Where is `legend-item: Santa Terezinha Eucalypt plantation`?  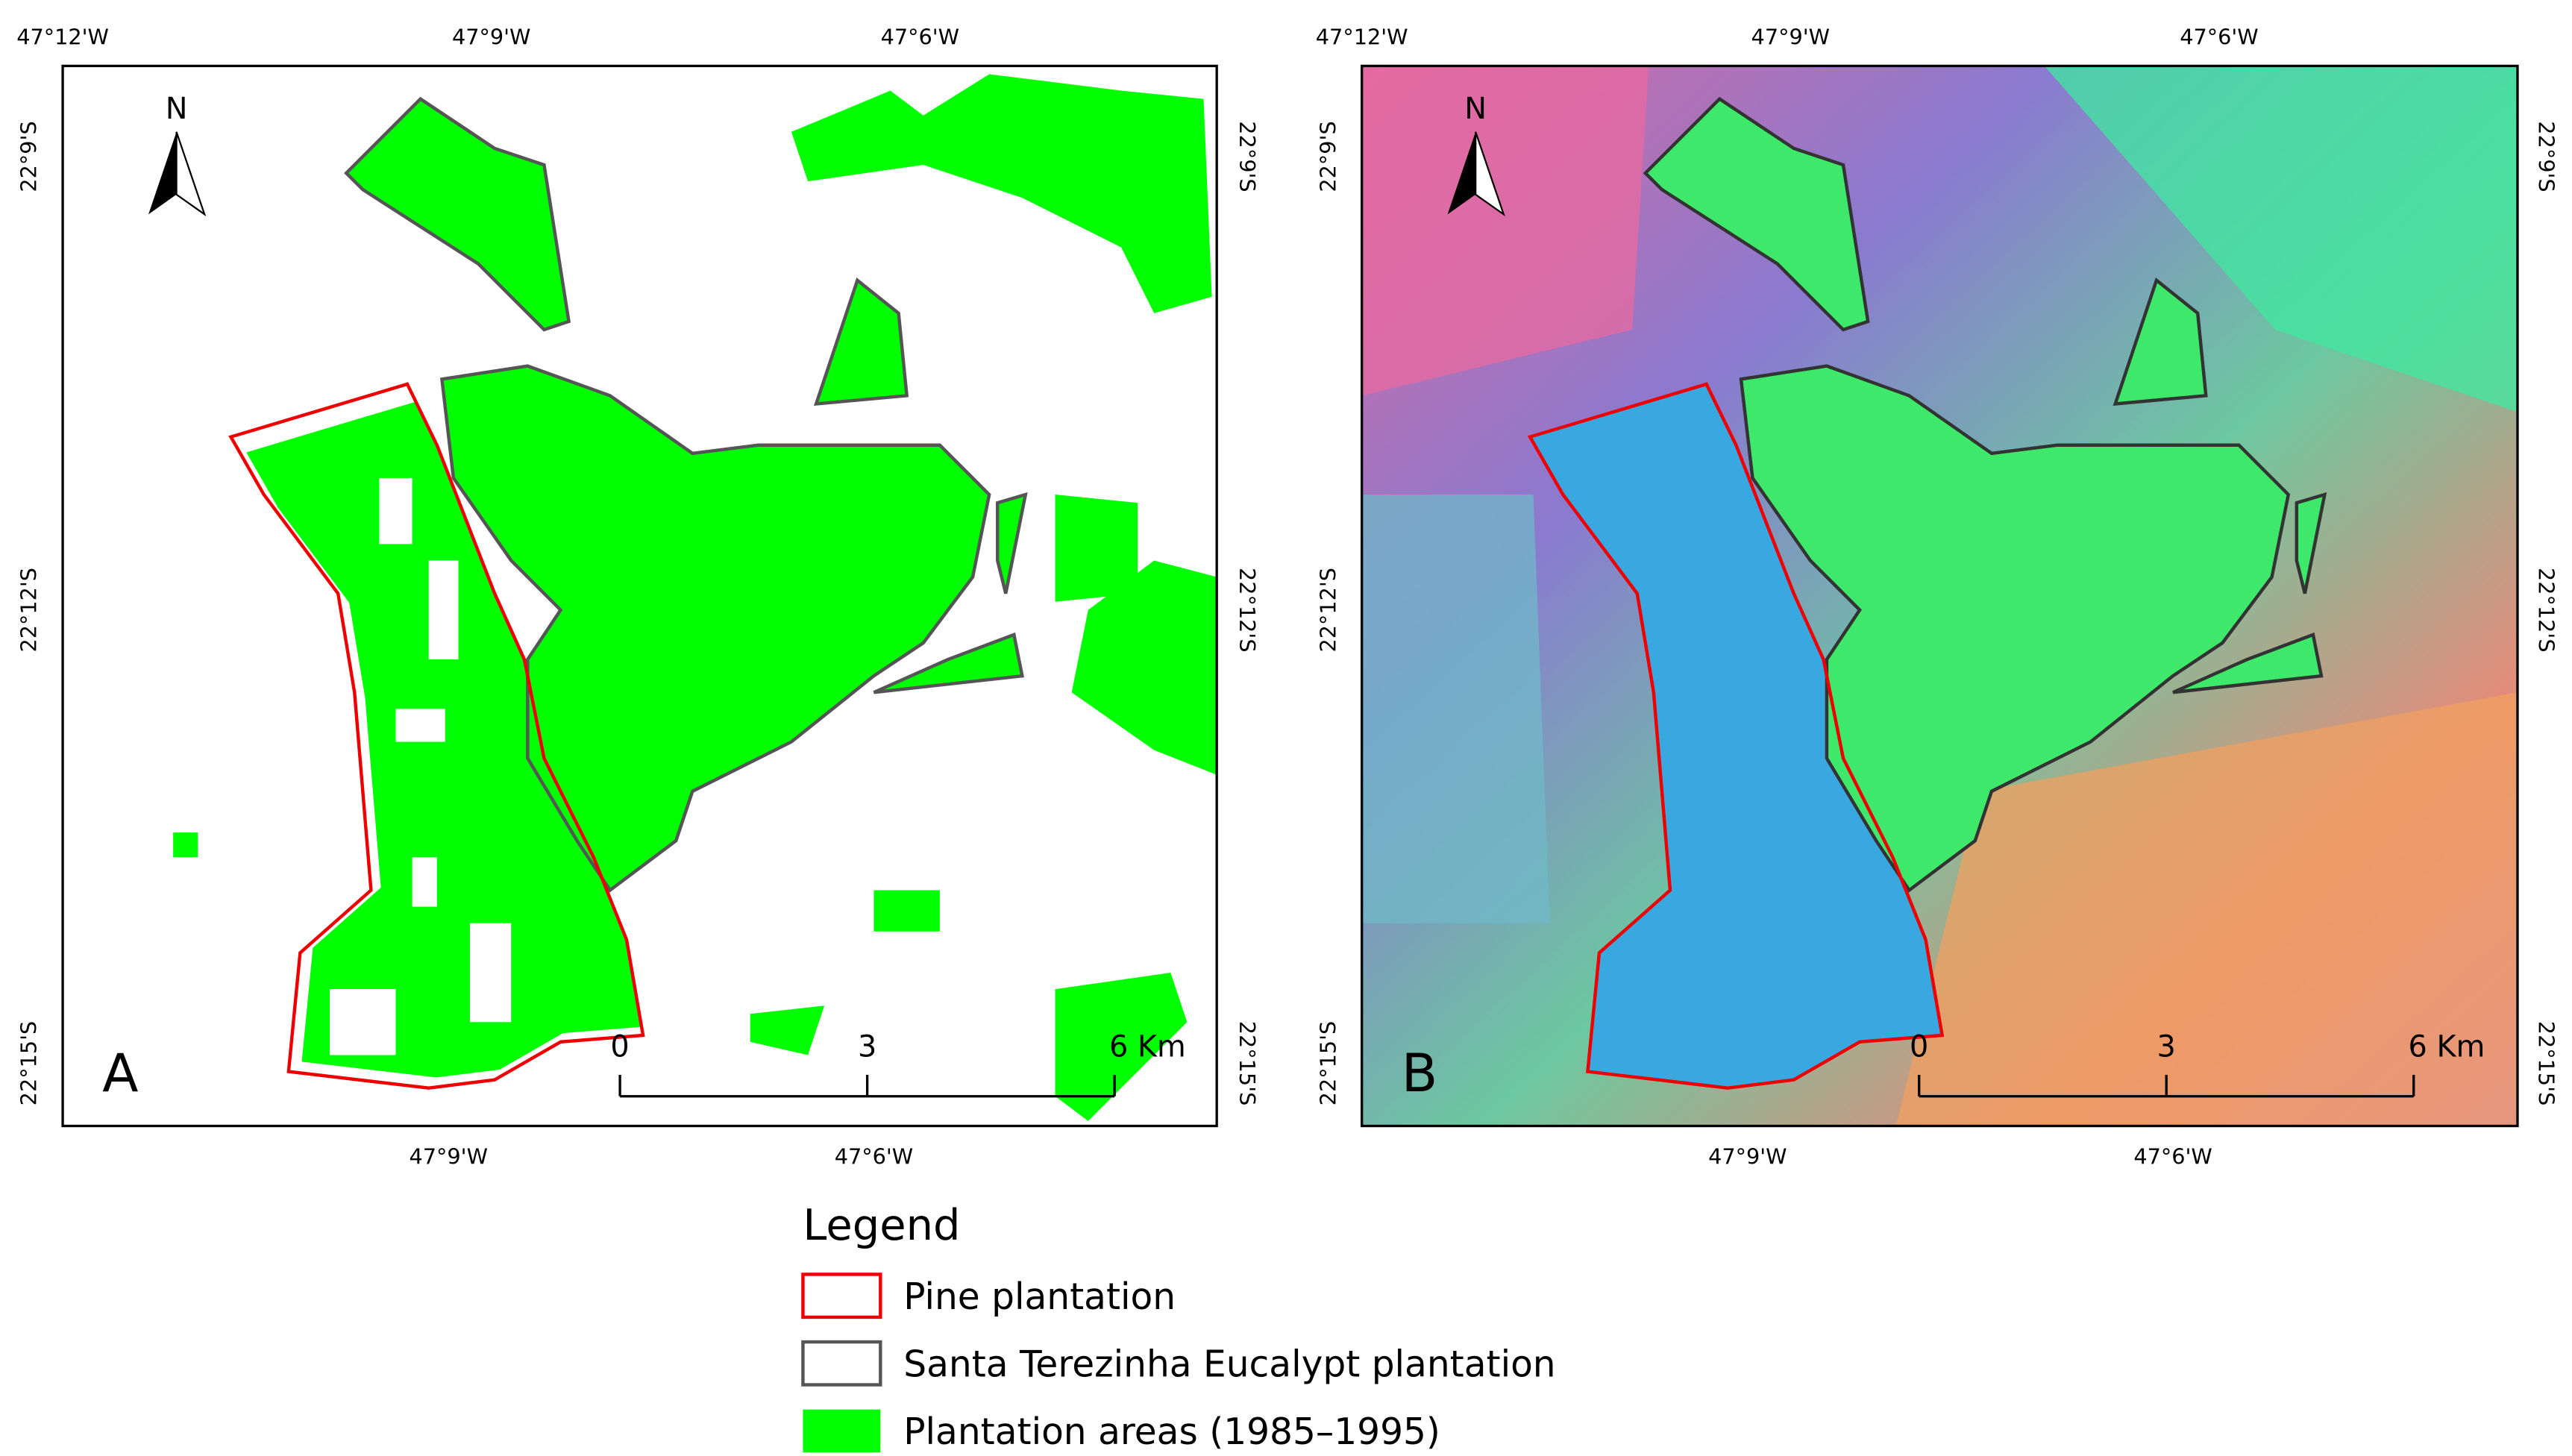 legend-item: Santa Terezinha Eucalypt plantation is located at coordinates (1229, 1364).